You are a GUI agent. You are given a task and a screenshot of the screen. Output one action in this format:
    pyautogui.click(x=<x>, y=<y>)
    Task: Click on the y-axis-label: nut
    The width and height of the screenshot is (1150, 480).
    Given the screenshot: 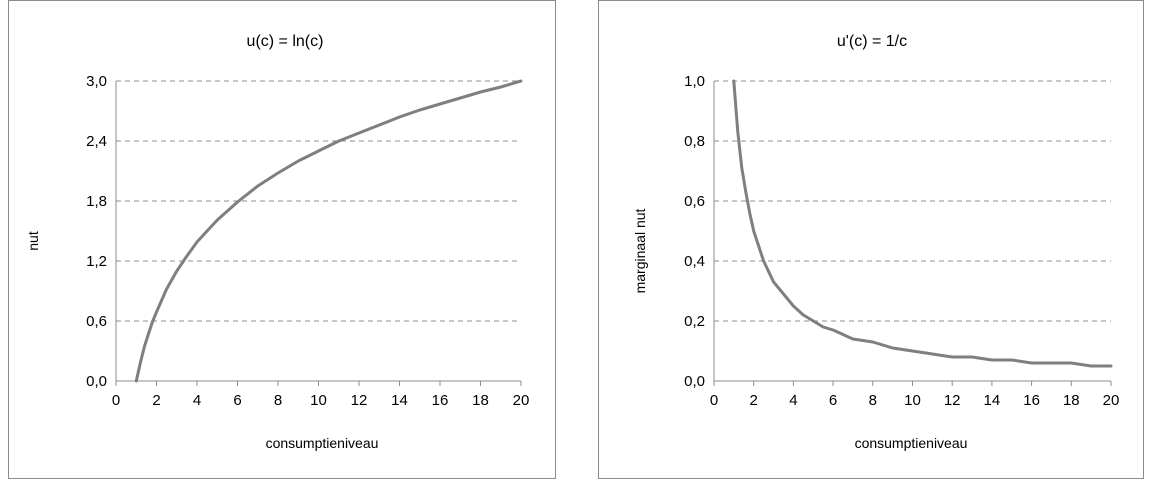 What is the action you would take?
    pyautogui.click(x=33, y=241)
    